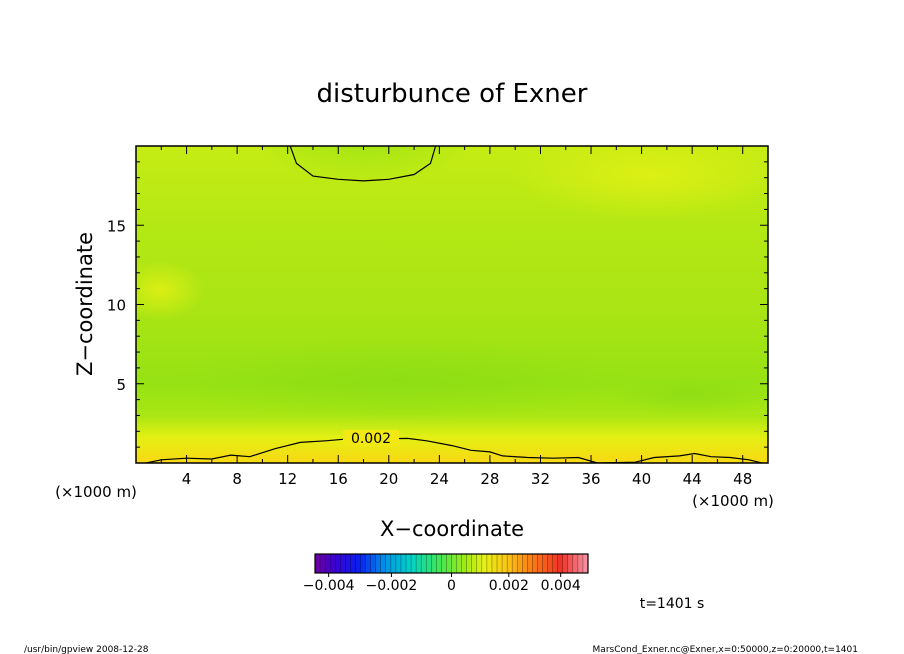  What do you see at coordinates (170, 290) in the screenshot?
I see `field-left-high-region` at bounding box center [170, 290].